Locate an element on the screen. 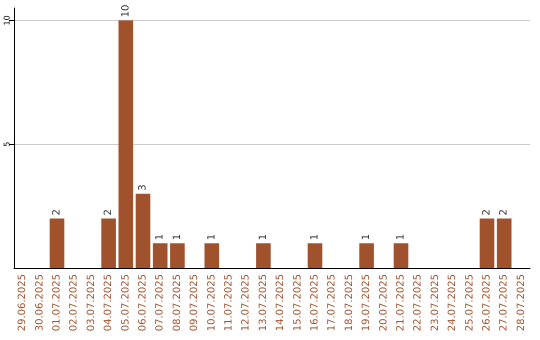  x-tick-label: 25.07.2025 is located at coordinates (470, 303).